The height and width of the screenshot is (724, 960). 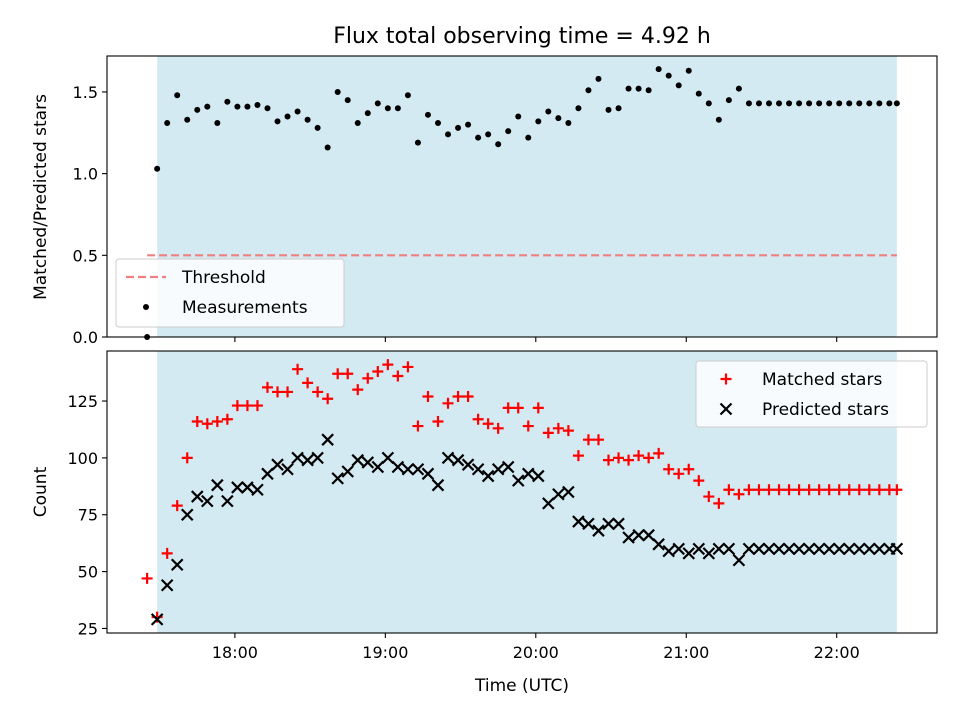 What do you see at coordinates (521, 686) in the screenshot?
I see `x-axis-label: Time (UTC)` at bounding box center [521, 686].